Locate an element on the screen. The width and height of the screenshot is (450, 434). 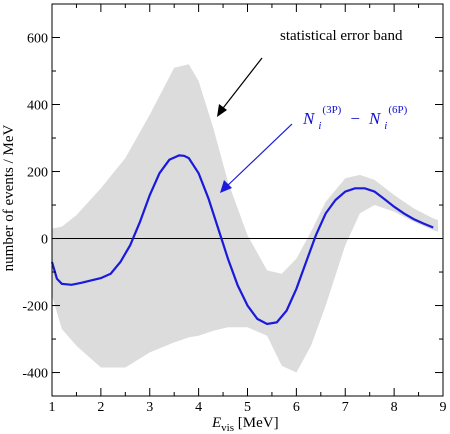
x-axis-title: Evis [MeV] is located at coordinates (245, 424).